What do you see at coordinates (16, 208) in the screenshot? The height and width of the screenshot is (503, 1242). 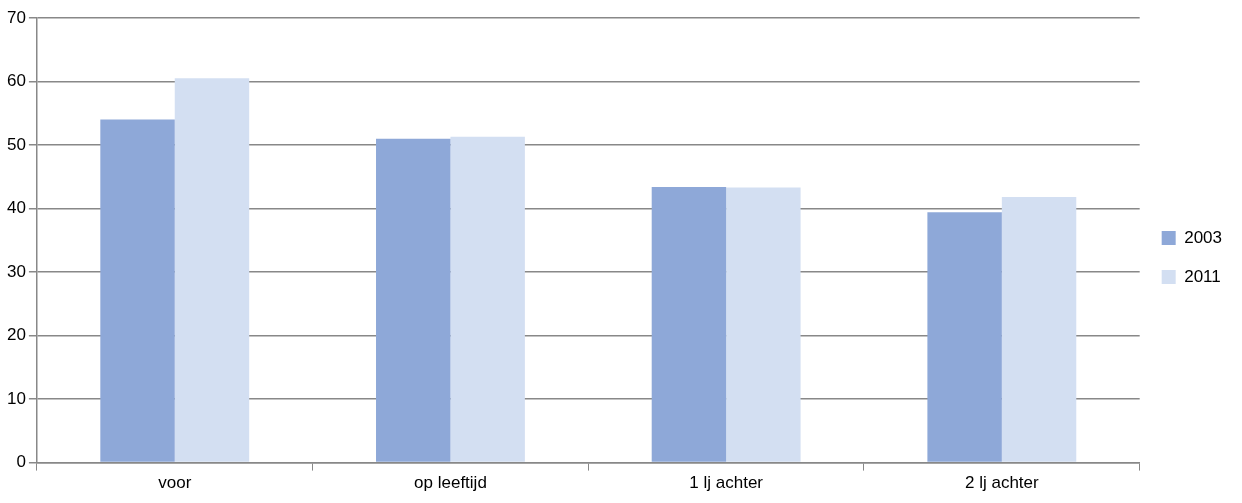 I see `y-tick-label: 40` at bounding box center [16, 208].